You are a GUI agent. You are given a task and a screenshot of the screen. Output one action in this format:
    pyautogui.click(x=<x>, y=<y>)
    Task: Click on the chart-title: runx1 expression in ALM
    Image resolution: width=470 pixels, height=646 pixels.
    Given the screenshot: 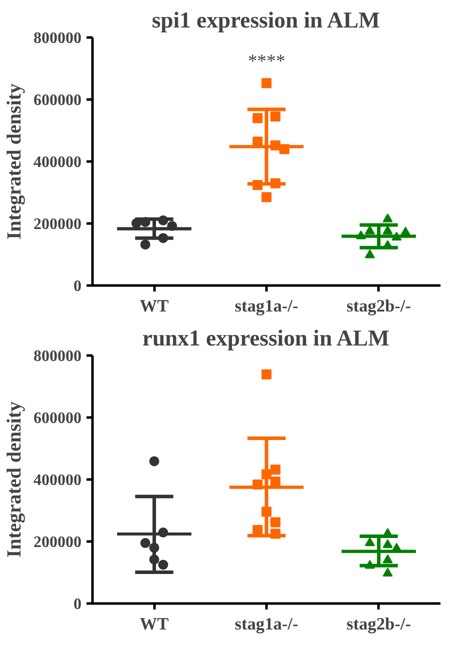 What is the action you would take?
    pyautogui.click(x=266, y=338)
    